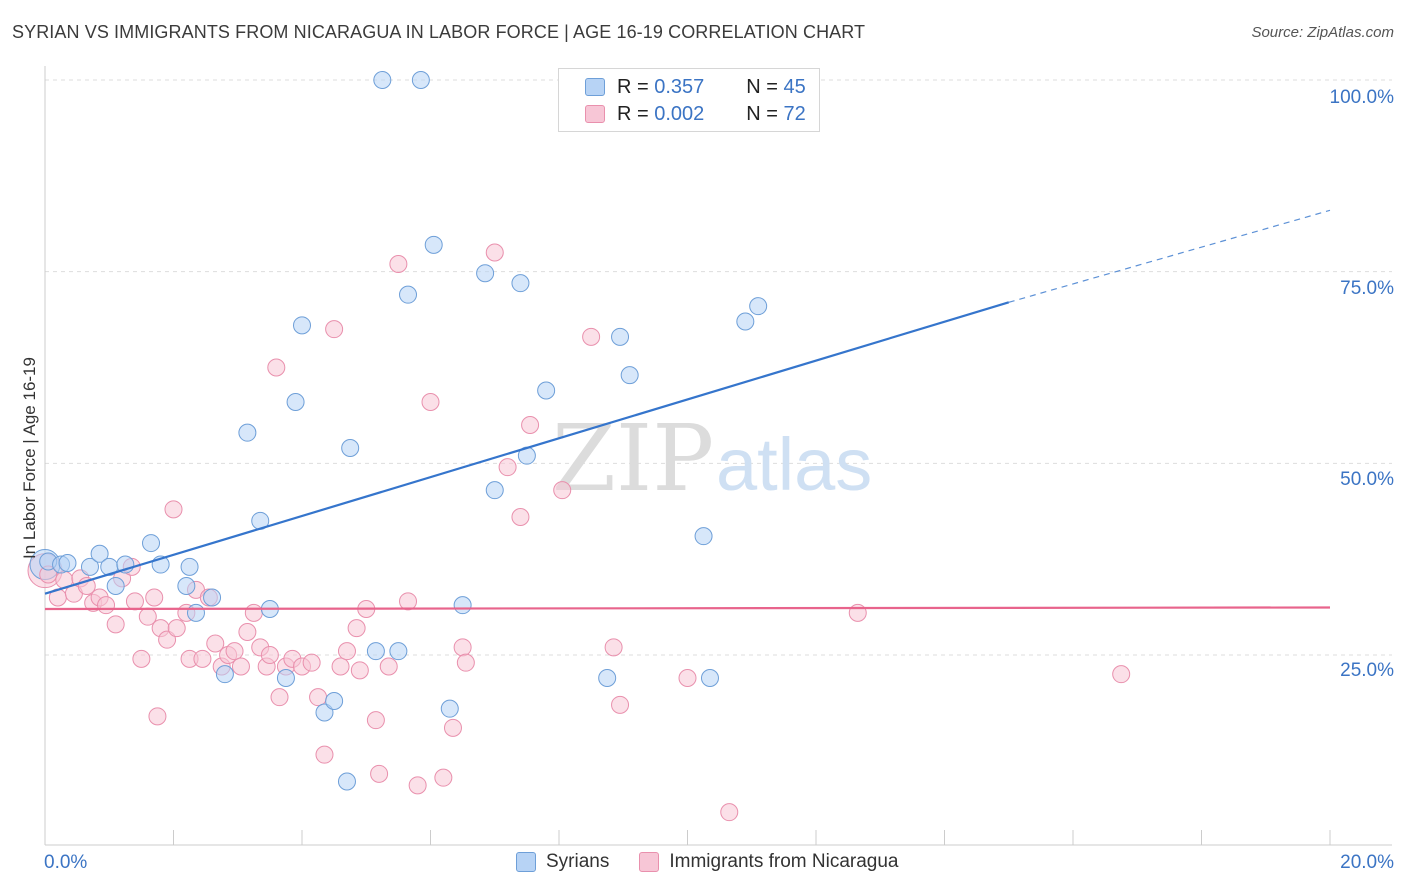  What do you see at coordinates (29, 458) in the screenshot?
I see `y-axis-title: In Labor Force | Age 16-19` at bounding box center [29, 458].